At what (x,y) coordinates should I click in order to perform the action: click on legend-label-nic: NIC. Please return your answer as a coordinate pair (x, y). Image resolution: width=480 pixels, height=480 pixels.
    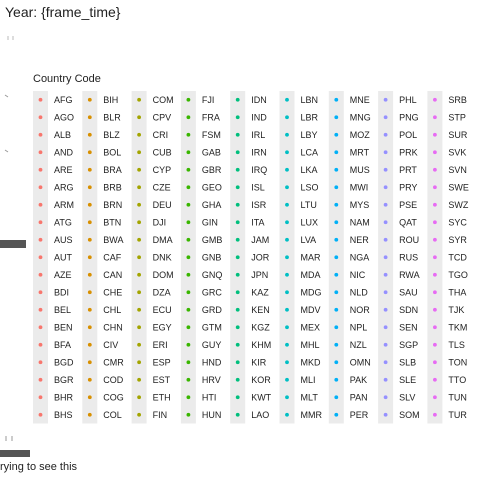
    Looking at the image, I should click on (358, 275).